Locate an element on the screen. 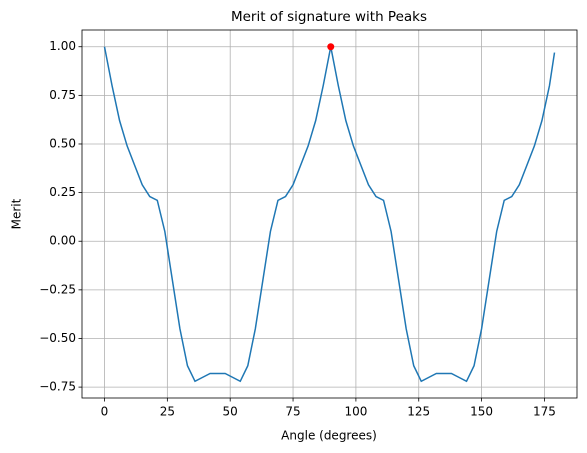  chart-title: Merit of signature with Peaks is located at coordinates (329, 17).